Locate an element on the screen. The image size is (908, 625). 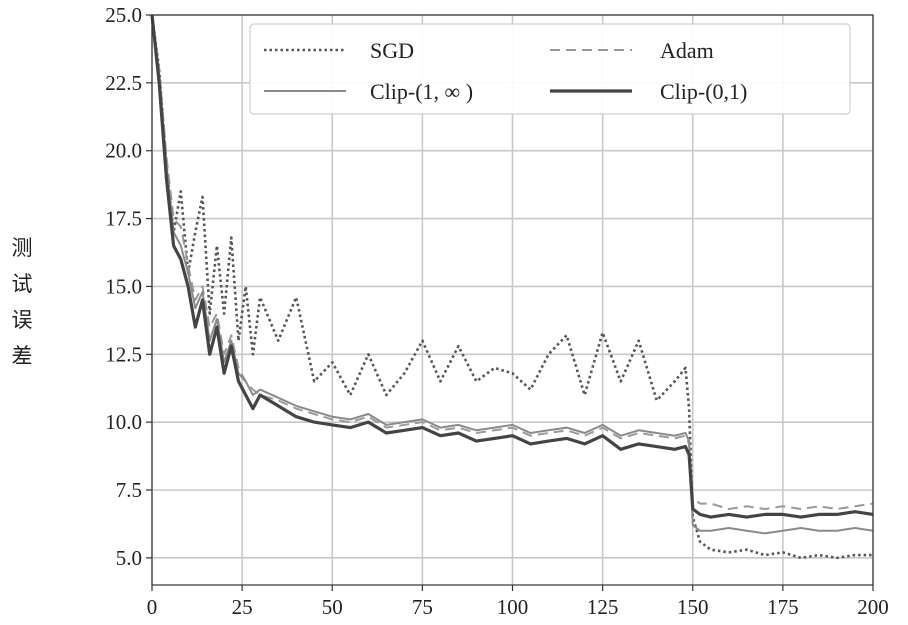
y-axis-title: 测试误差 is located at coordinates (22, 302).